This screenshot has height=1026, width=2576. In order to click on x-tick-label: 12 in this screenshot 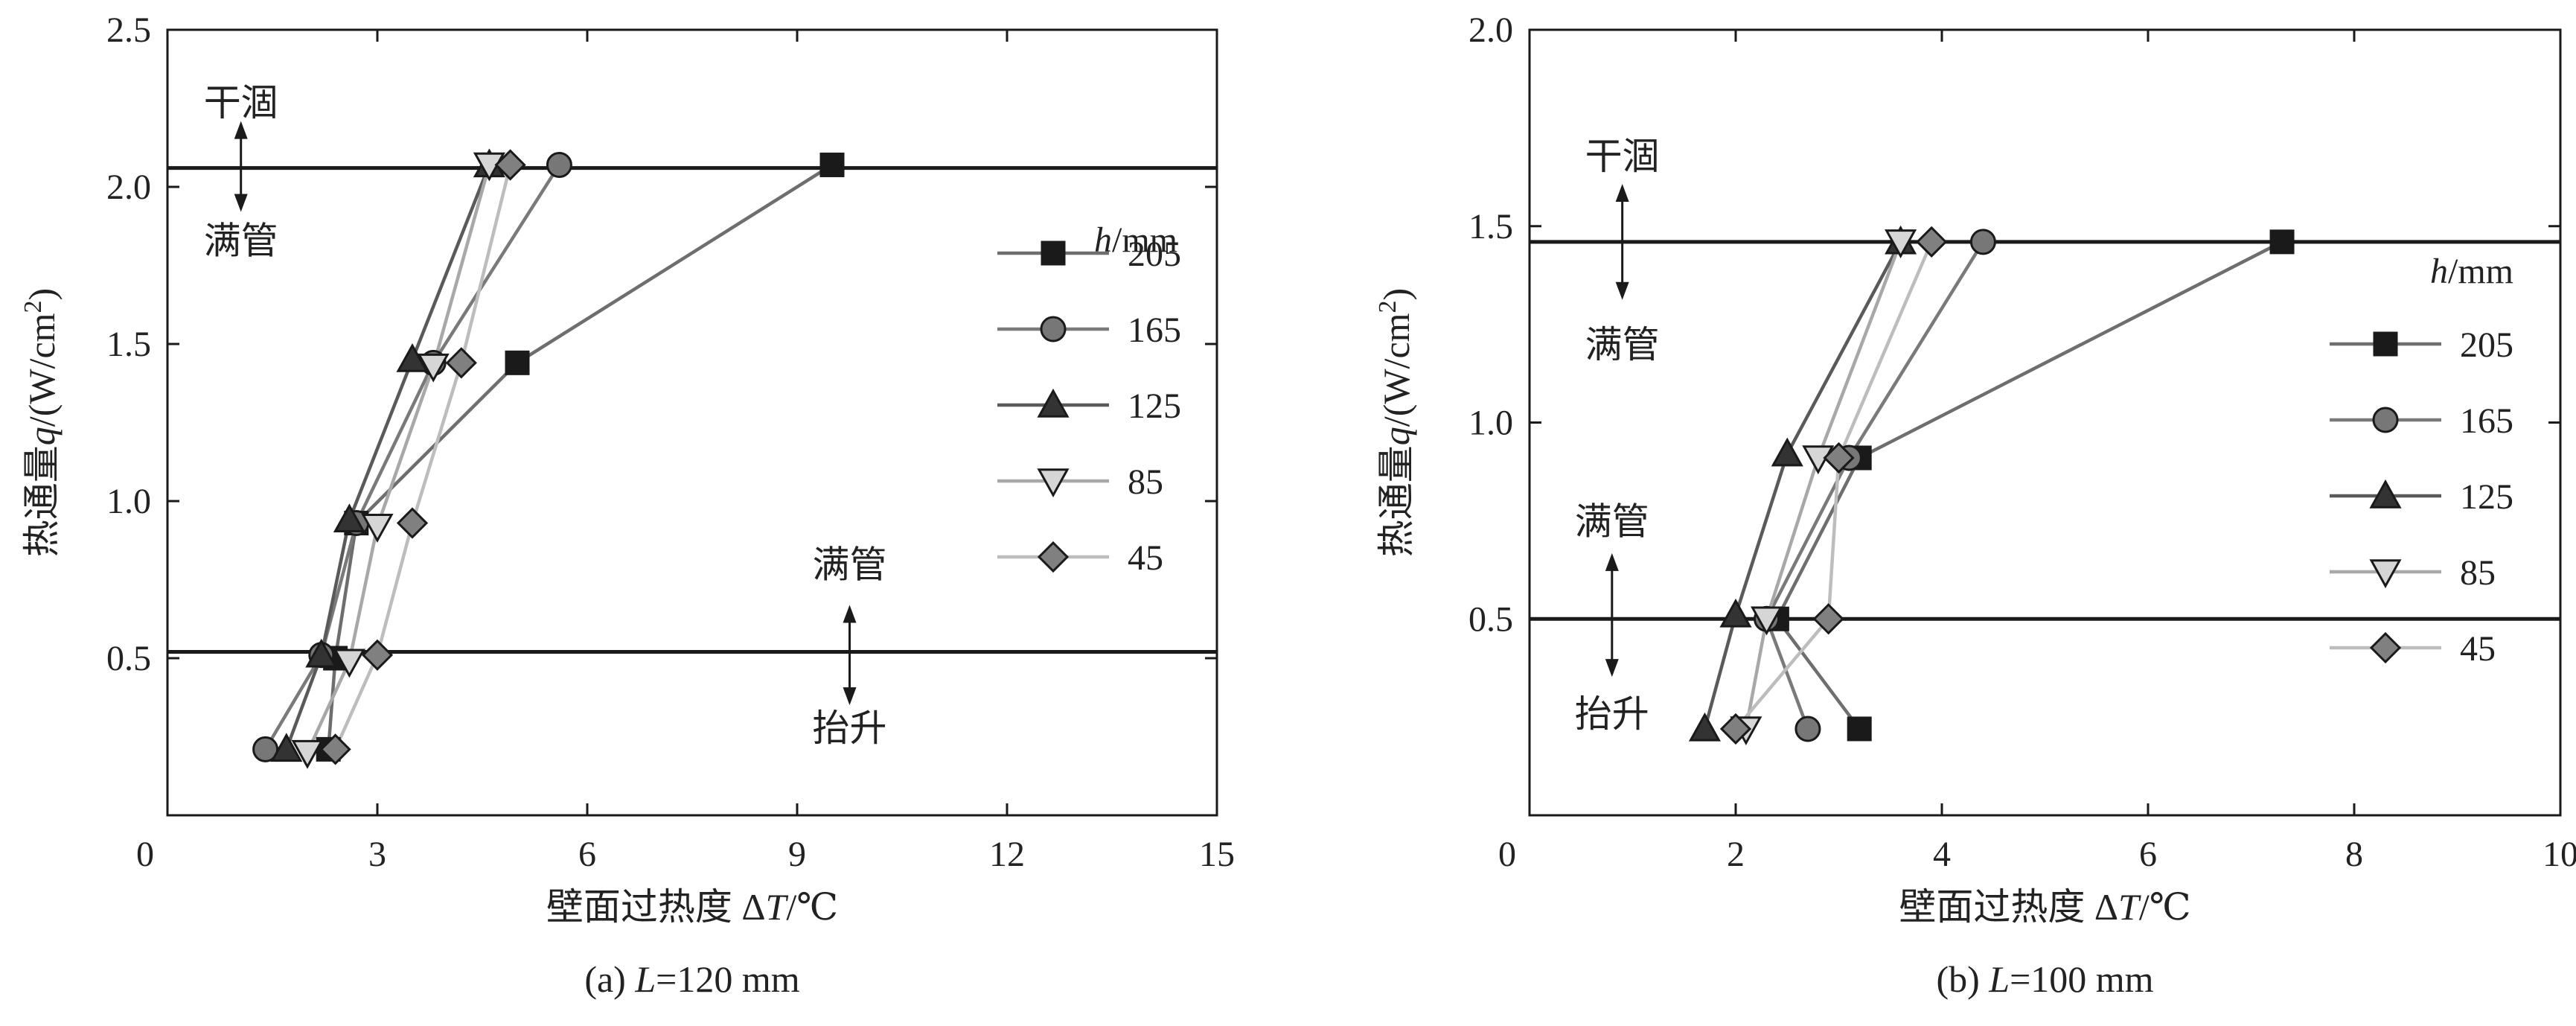, I will do `click(1007, 854)`.